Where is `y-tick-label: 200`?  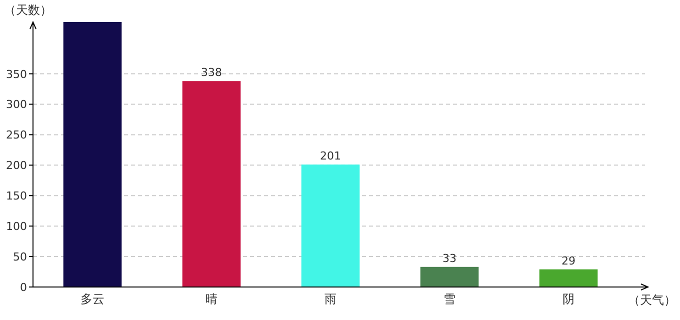 y-tick-label: 200 is located at coordinates (16, 165).